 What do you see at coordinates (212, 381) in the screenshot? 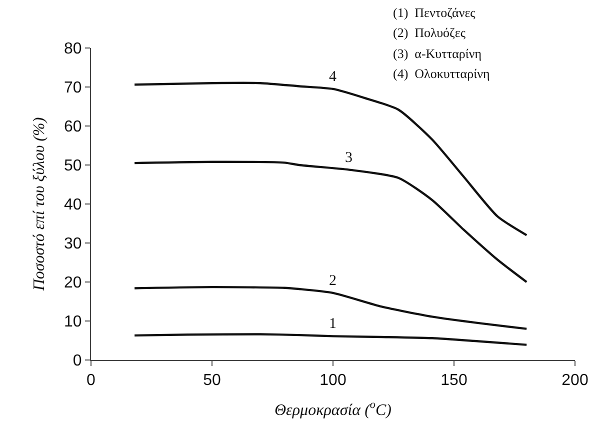
I see `x-tick-label: 50` at bounding box center [212, 381].